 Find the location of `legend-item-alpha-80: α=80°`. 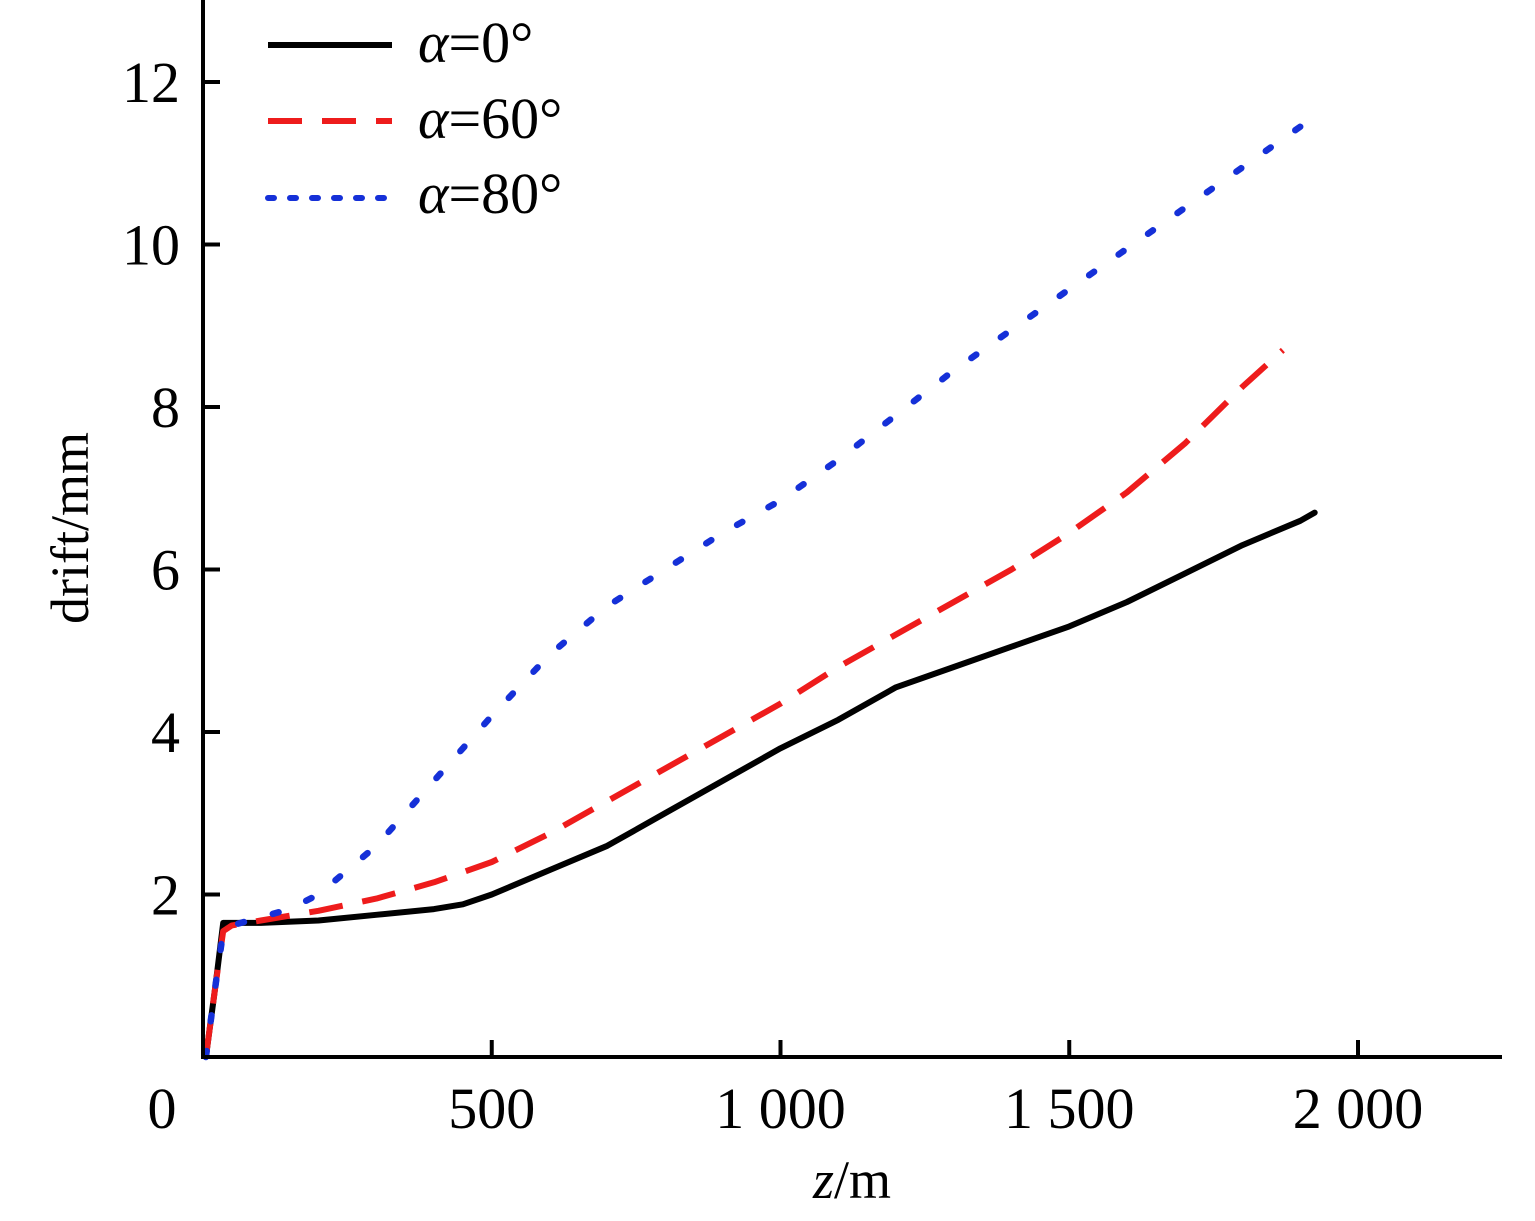

legend-item-alpha-80: α=80° is located at coordinates (413, 193).